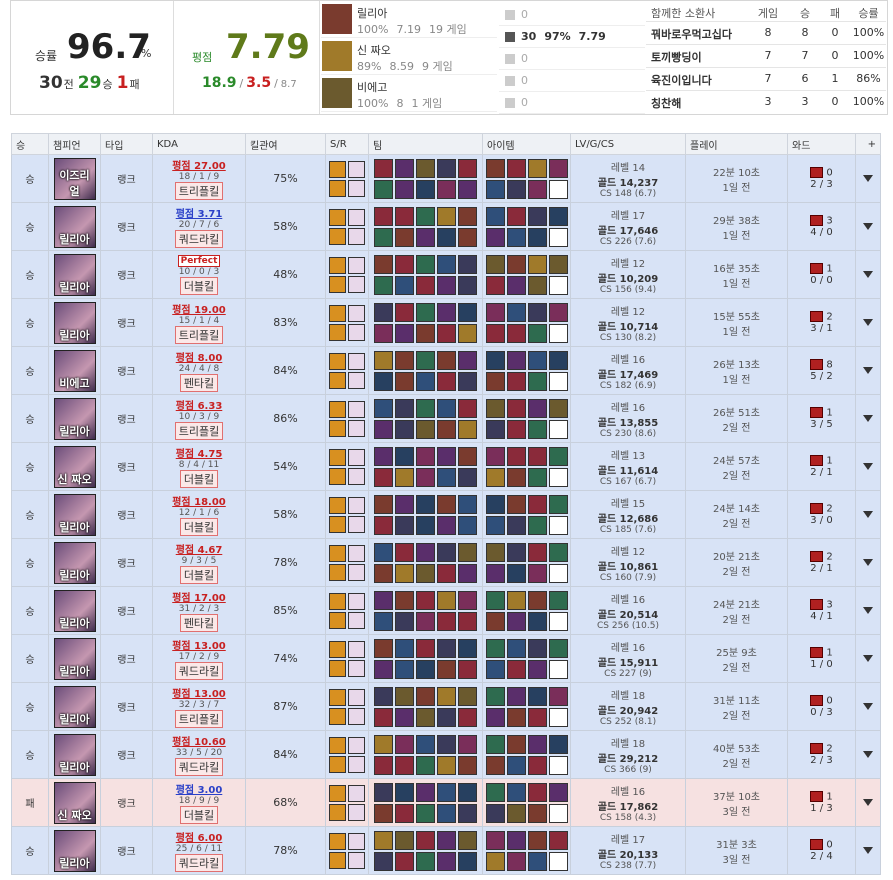 The width and height of the screenshot is (893, 880). I want to click on cs: CS 256 (10.5), so click(628, 625).